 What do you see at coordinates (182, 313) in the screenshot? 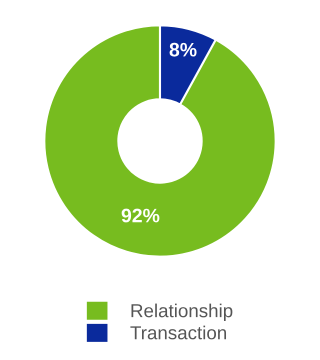
I see `legend-label: Relationship` at bounding box center [182, 313].